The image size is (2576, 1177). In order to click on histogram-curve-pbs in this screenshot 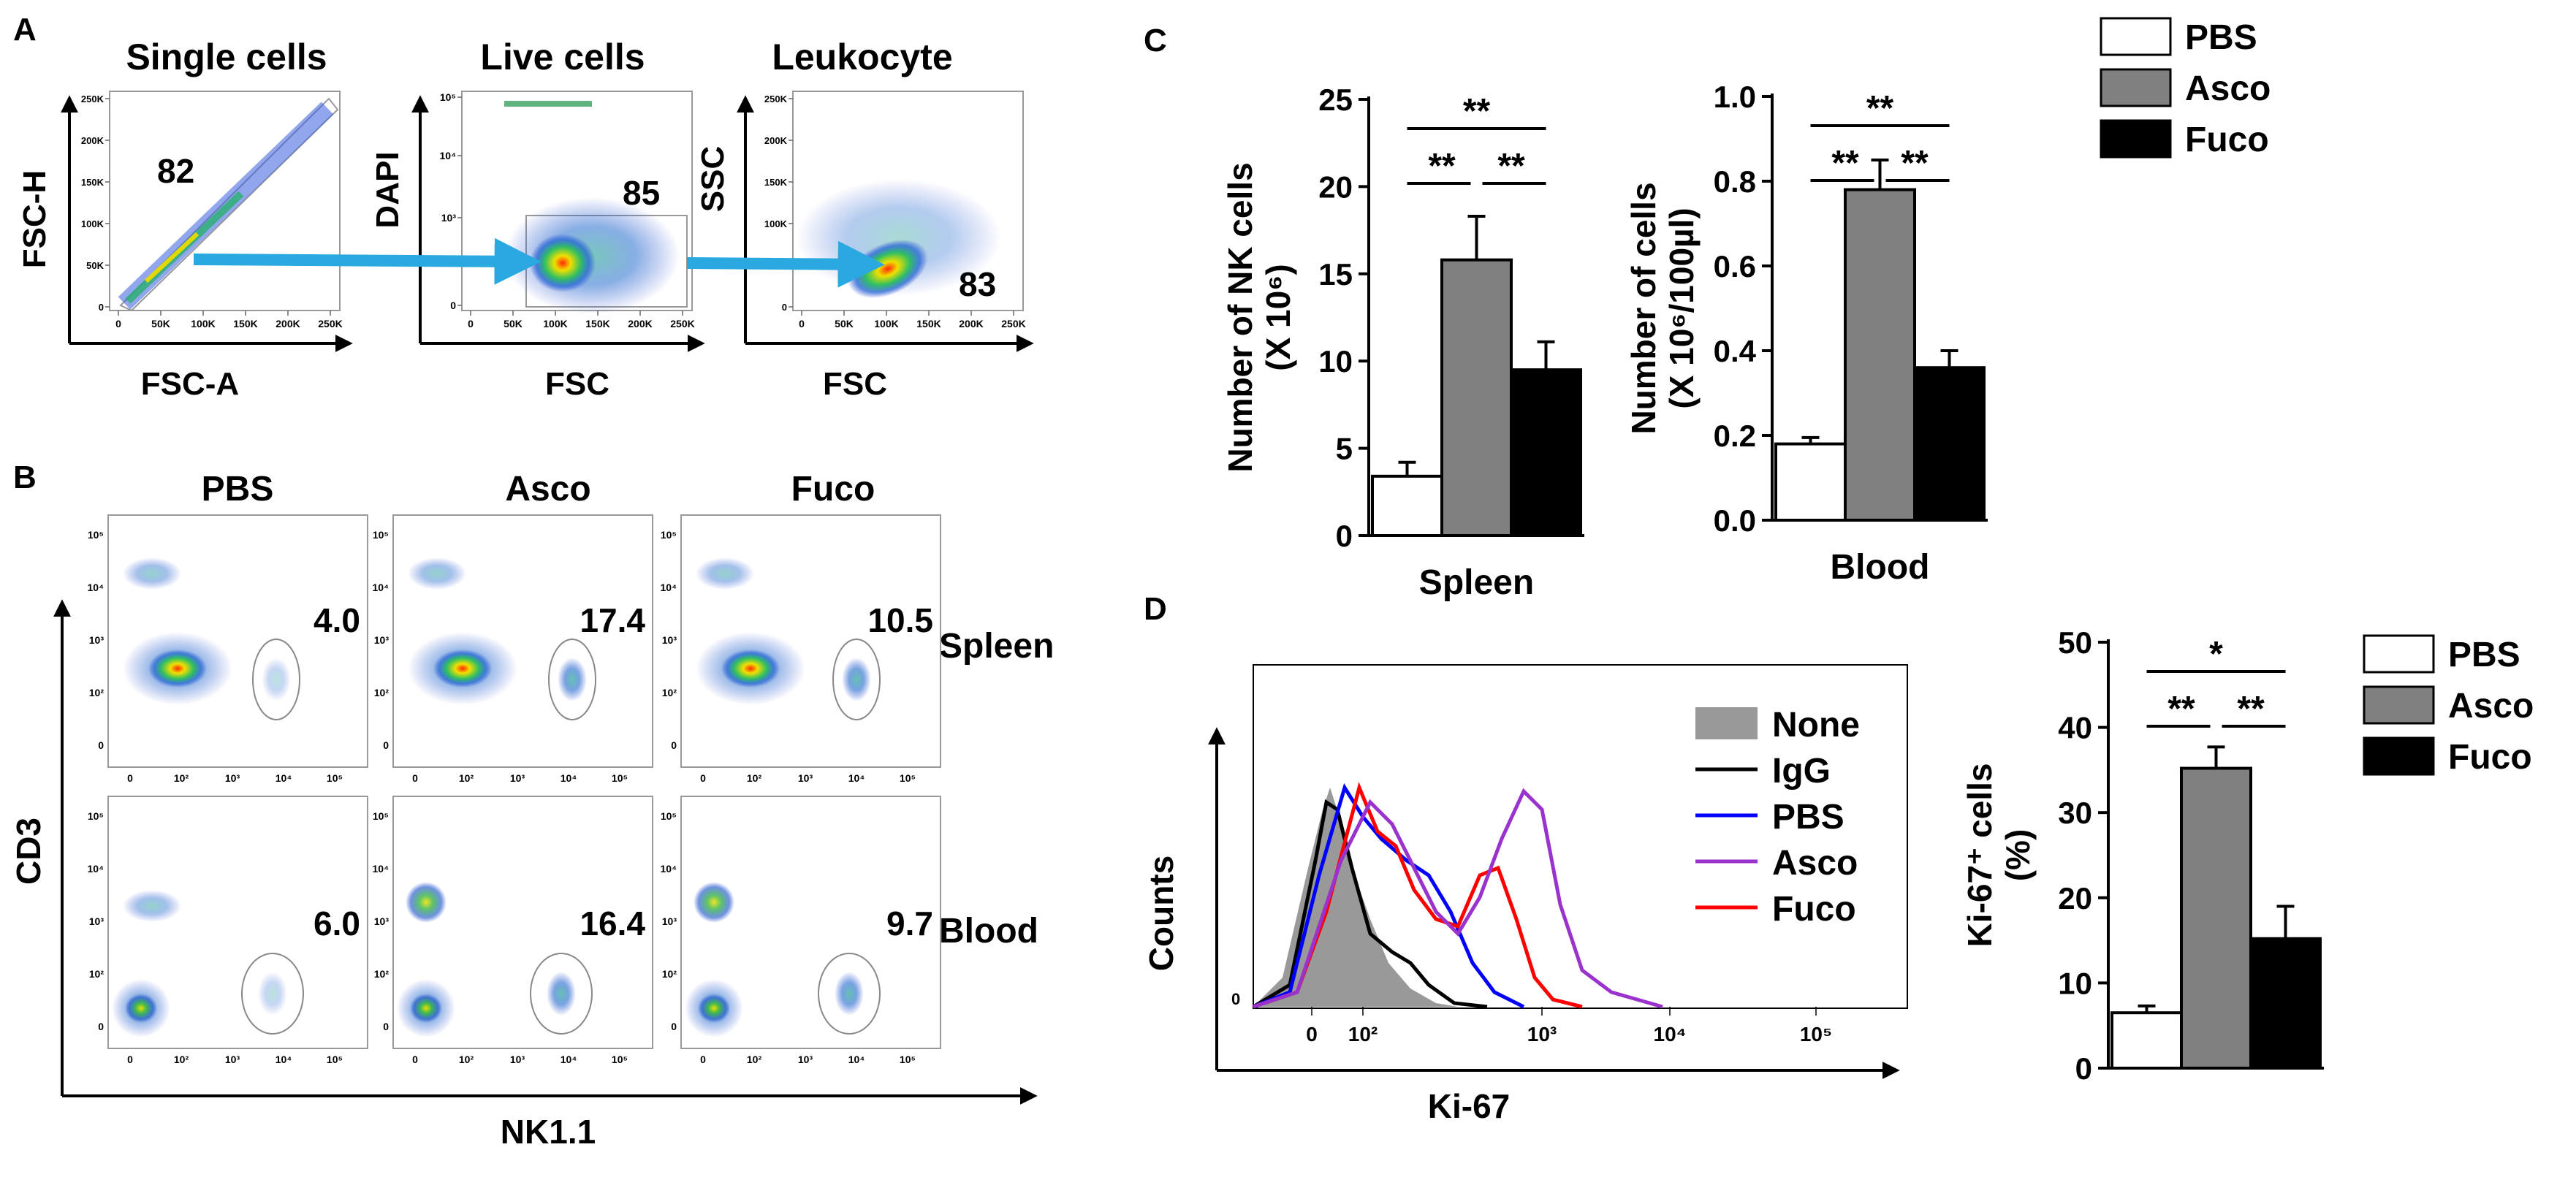, I will do `click(1389, 895)`.